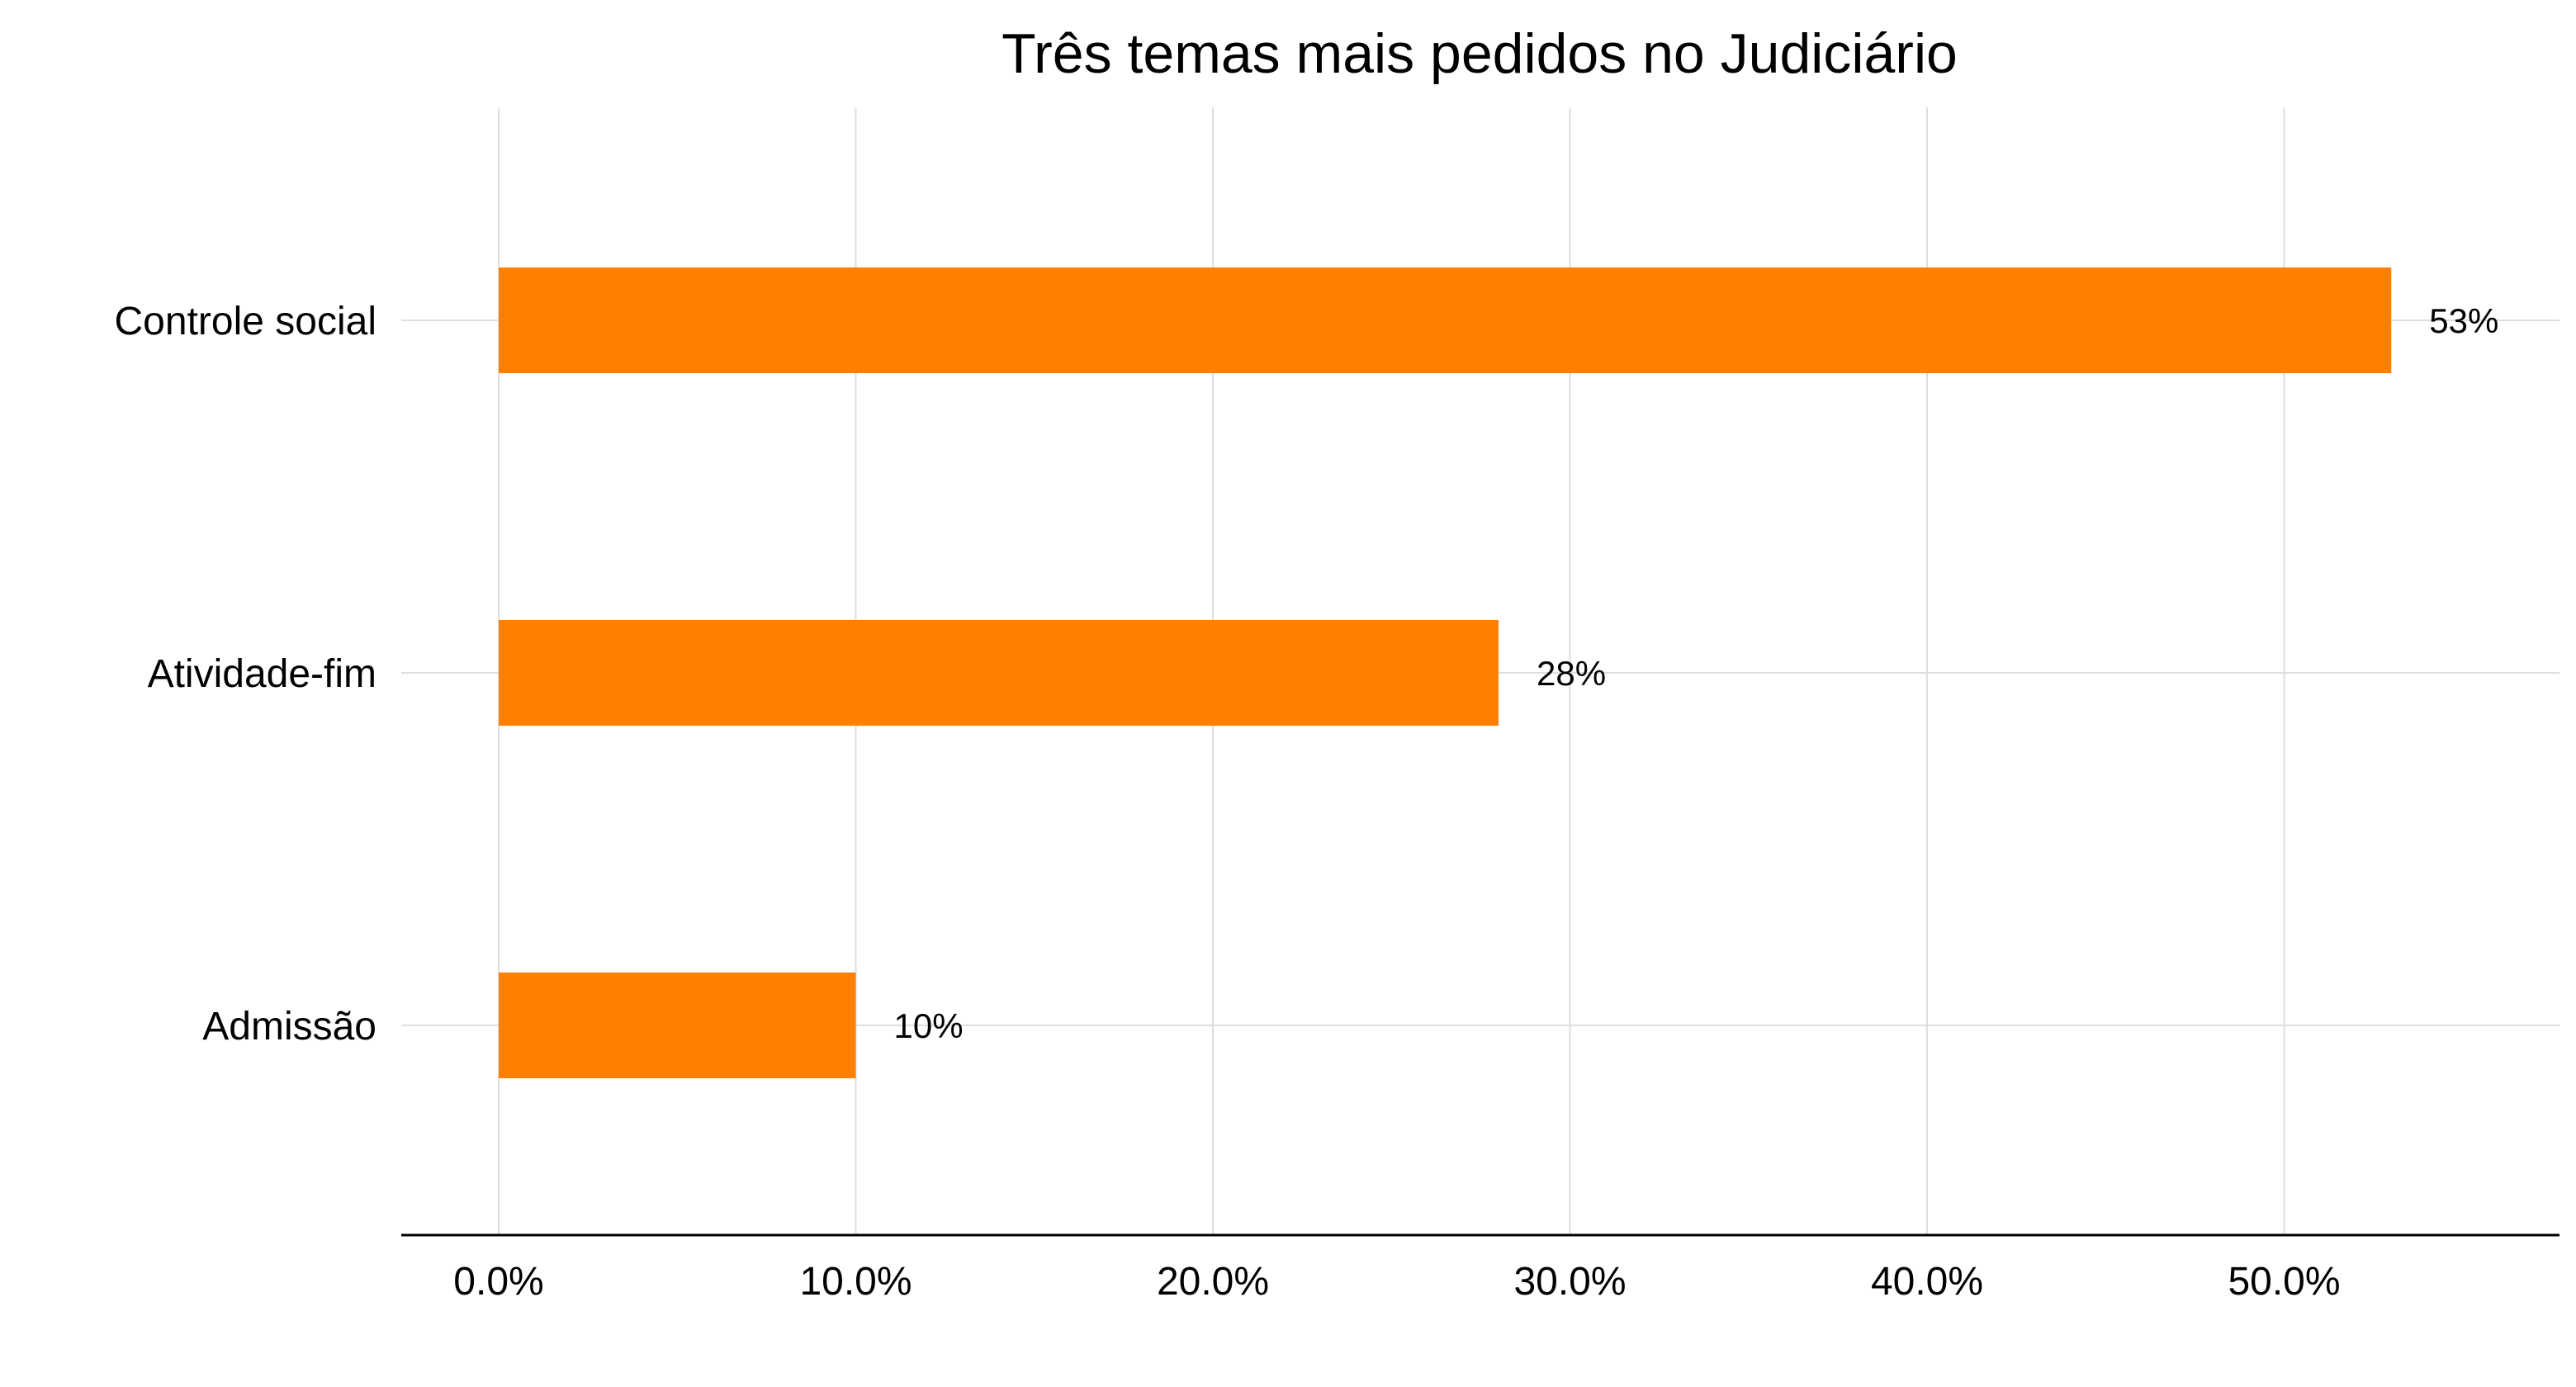 The height and width of the screenshot is (1387, 2576). What do you see at coordinates (1480, 53) in the screenshot?
I see `chart-title: Três temas mais pedidos no Judiciário` at bounding box center [1480, 53].